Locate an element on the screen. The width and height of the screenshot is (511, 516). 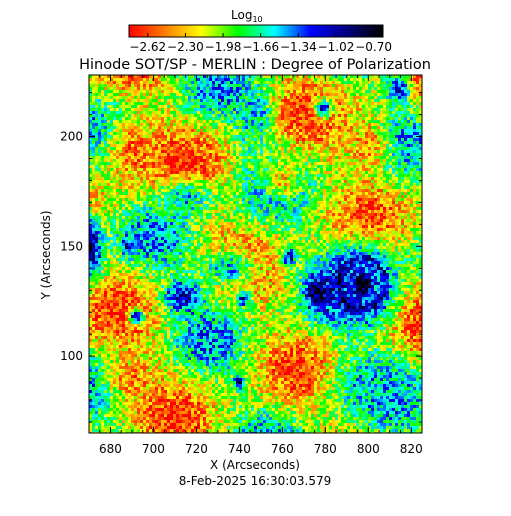
x-tick-label: 680 is located at coordinates (110, 449).